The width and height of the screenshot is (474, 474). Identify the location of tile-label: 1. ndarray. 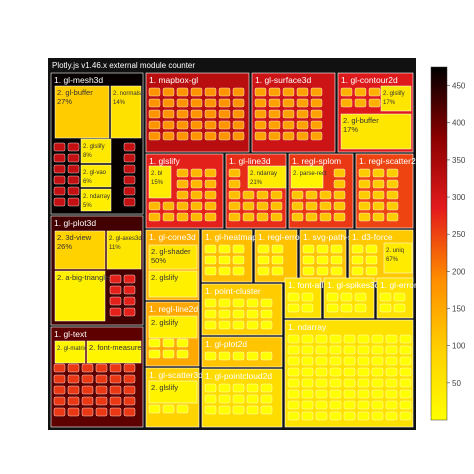
(307, 327).